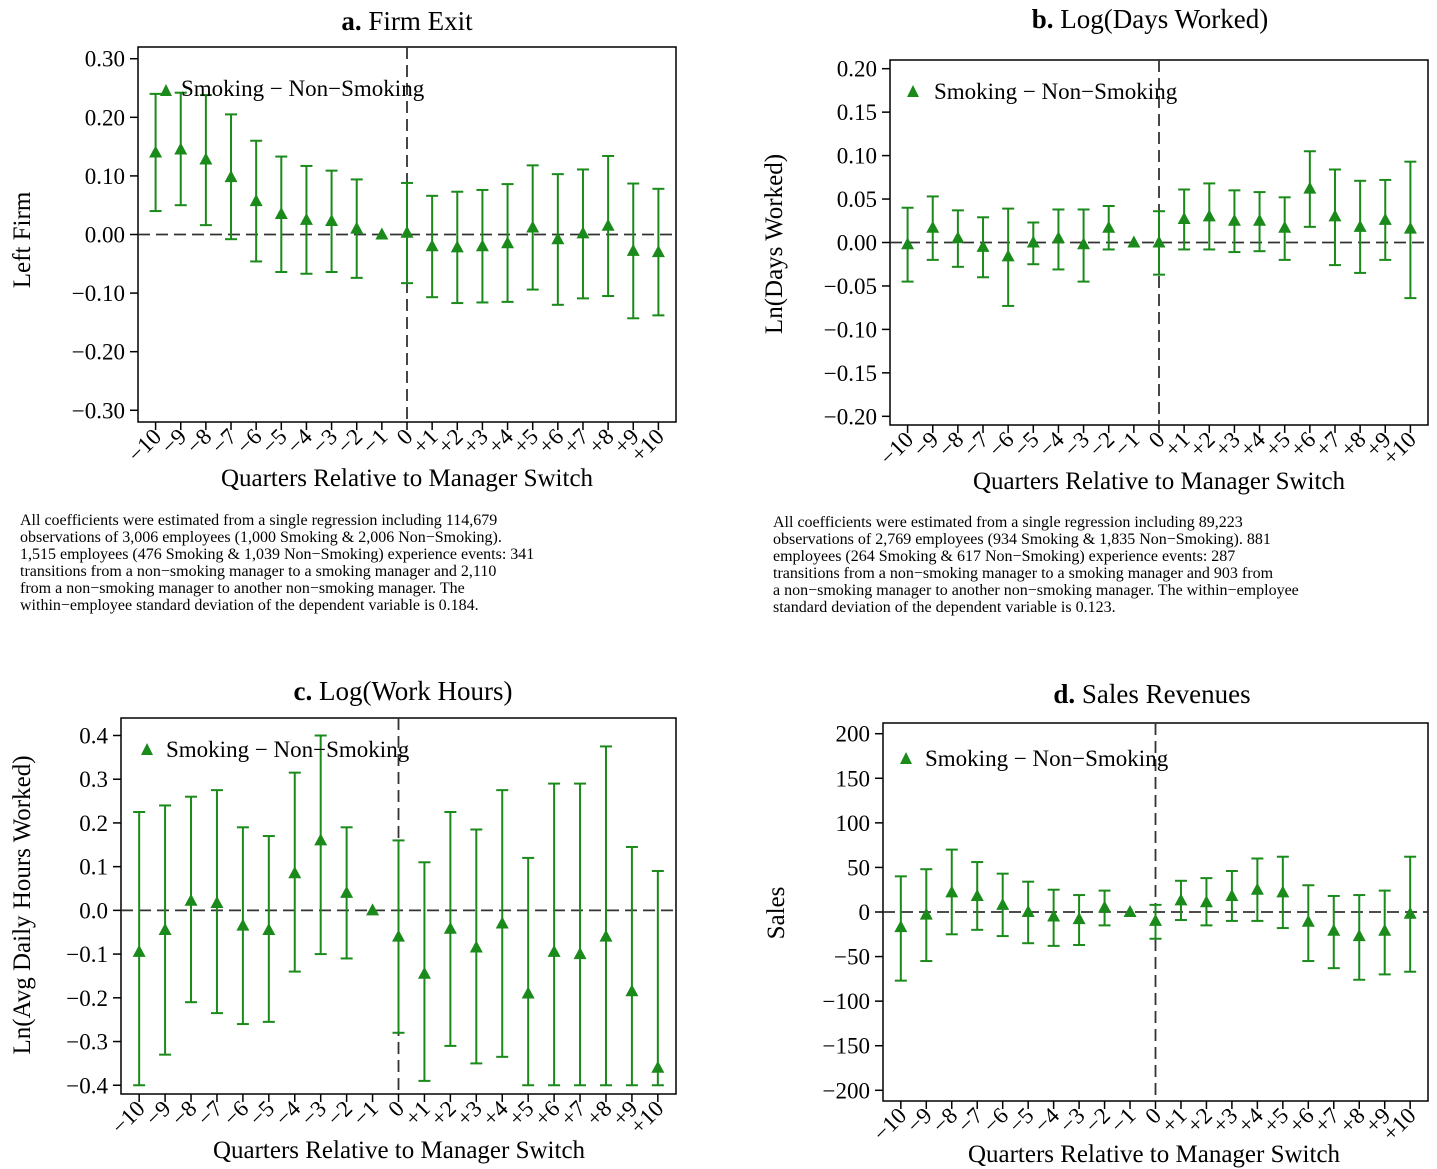 Image resolution: width=1437 pixels, height=1169 pixels. Describe the element at coordinates (852, 957) in the screenshot. I see `panel-d-y-tick-label: −50` at that location.